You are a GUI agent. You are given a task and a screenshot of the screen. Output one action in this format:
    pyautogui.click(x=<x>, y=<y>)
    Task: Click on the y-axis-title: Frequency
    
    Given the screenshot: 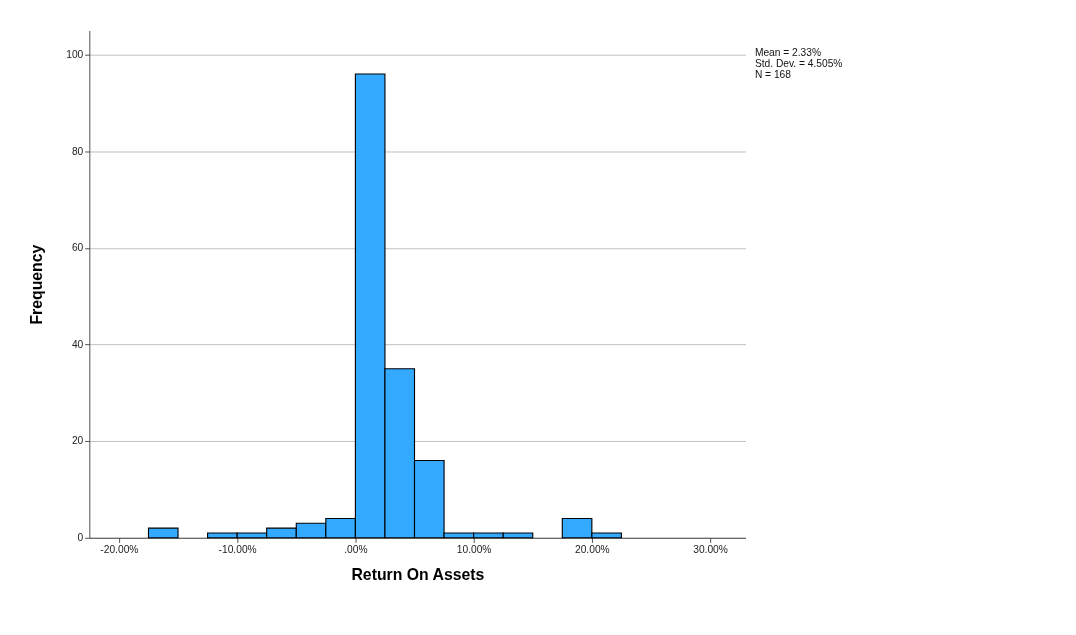 What is the action you would take?
    pyautogui.click(x=37, y=284)
    